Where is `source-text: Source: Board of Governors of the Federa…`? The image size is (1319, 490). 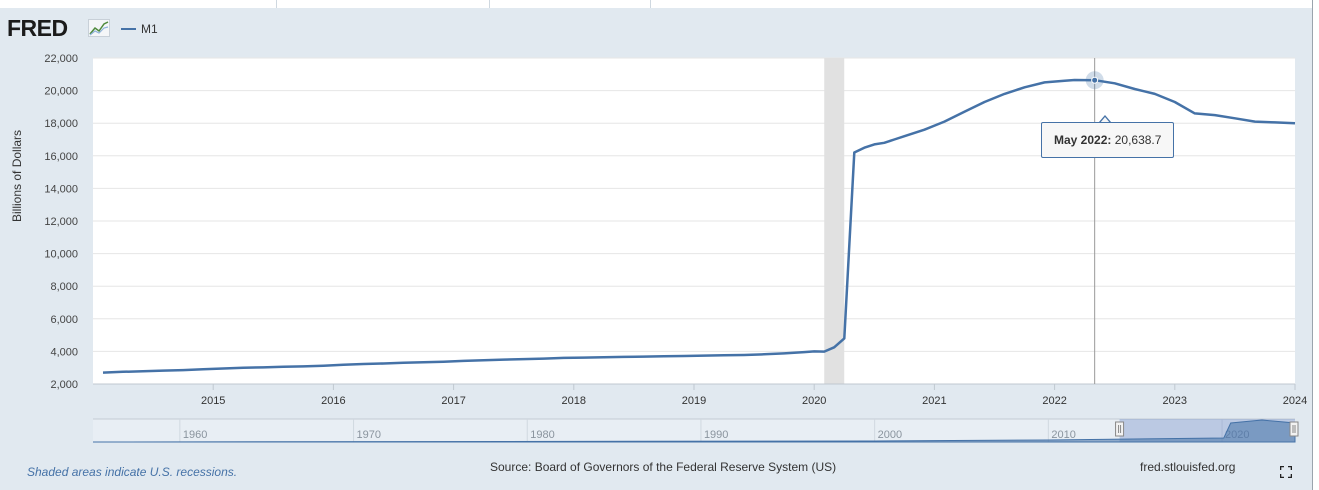 source-text: Source: Board of Governors of the Federa… is located at coordinates (663, 467).